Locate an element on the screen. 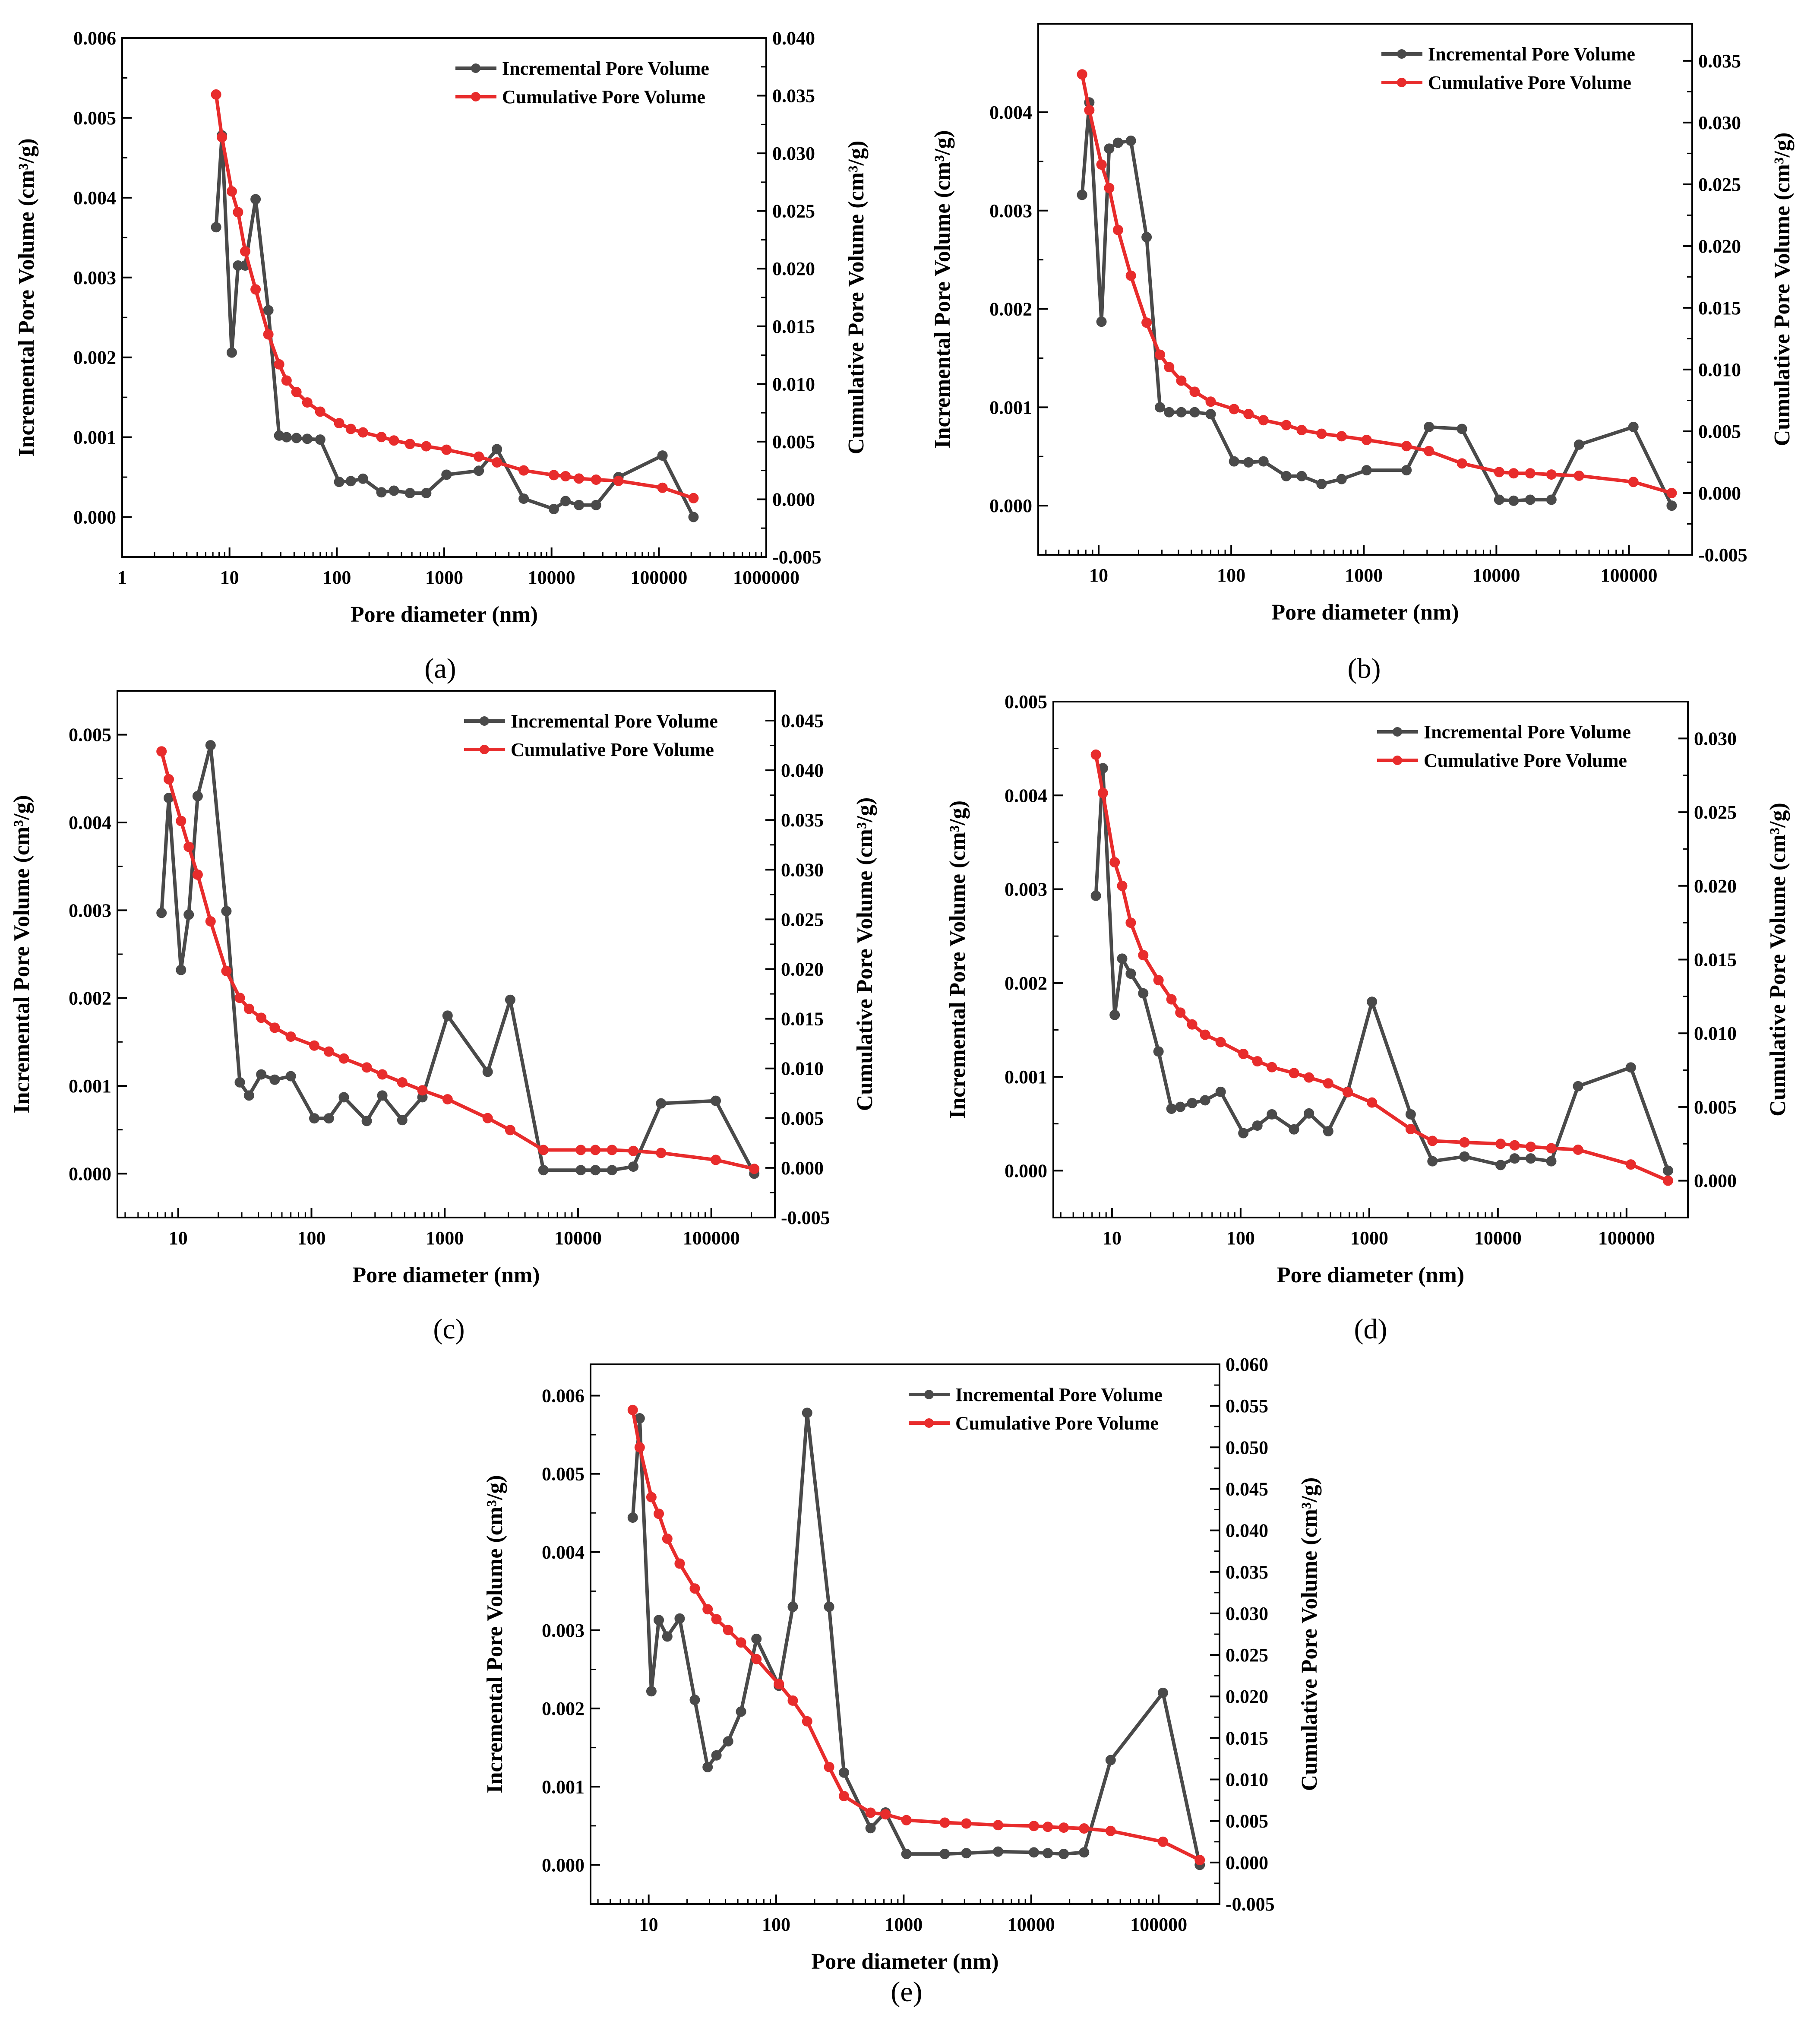 The image size is (1820, 2018). cumulative-series-line is located at coordinates (916, 1636).